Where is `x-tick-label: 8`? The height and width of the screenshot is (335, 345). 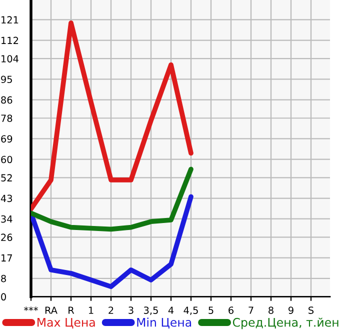
x-tick-label: 8 is located at coordinates (271, 310).